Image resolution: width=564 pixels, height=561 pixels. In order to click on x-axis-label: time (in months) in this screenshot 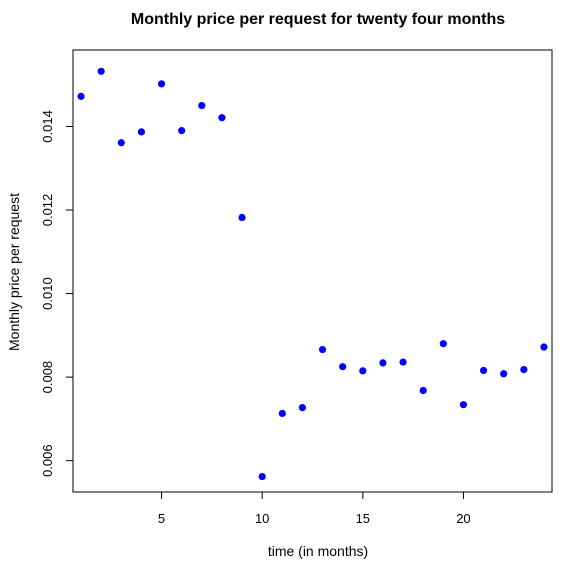, I will do `click(318, 551)`.